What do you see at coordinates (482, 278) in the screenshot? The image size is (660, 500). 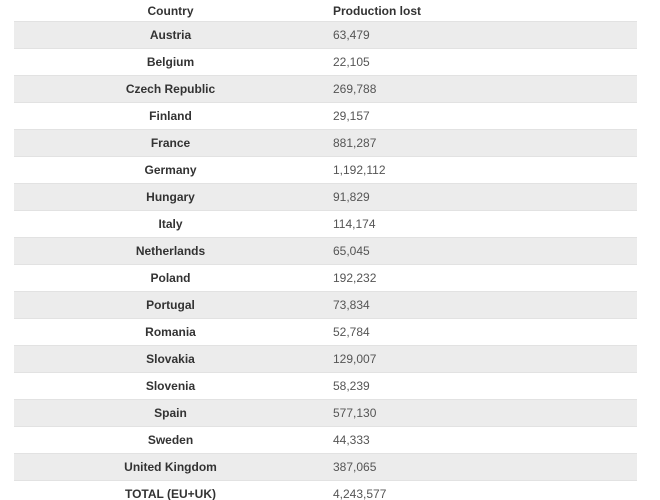 I see `value-cell: 192,232` at bounding box center [482, 278].